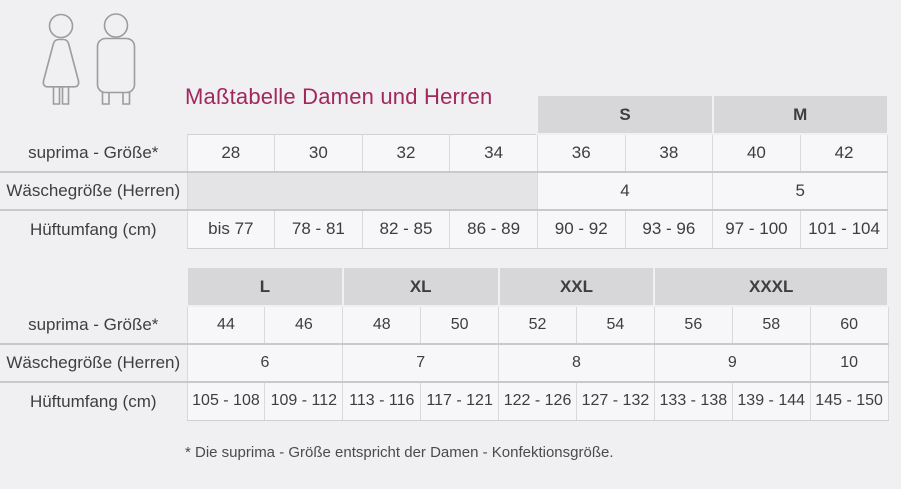 Image resolution: width=901 pixels, height=489 pixels. I want to click on size-group-xl: XL, so click(420, 287).